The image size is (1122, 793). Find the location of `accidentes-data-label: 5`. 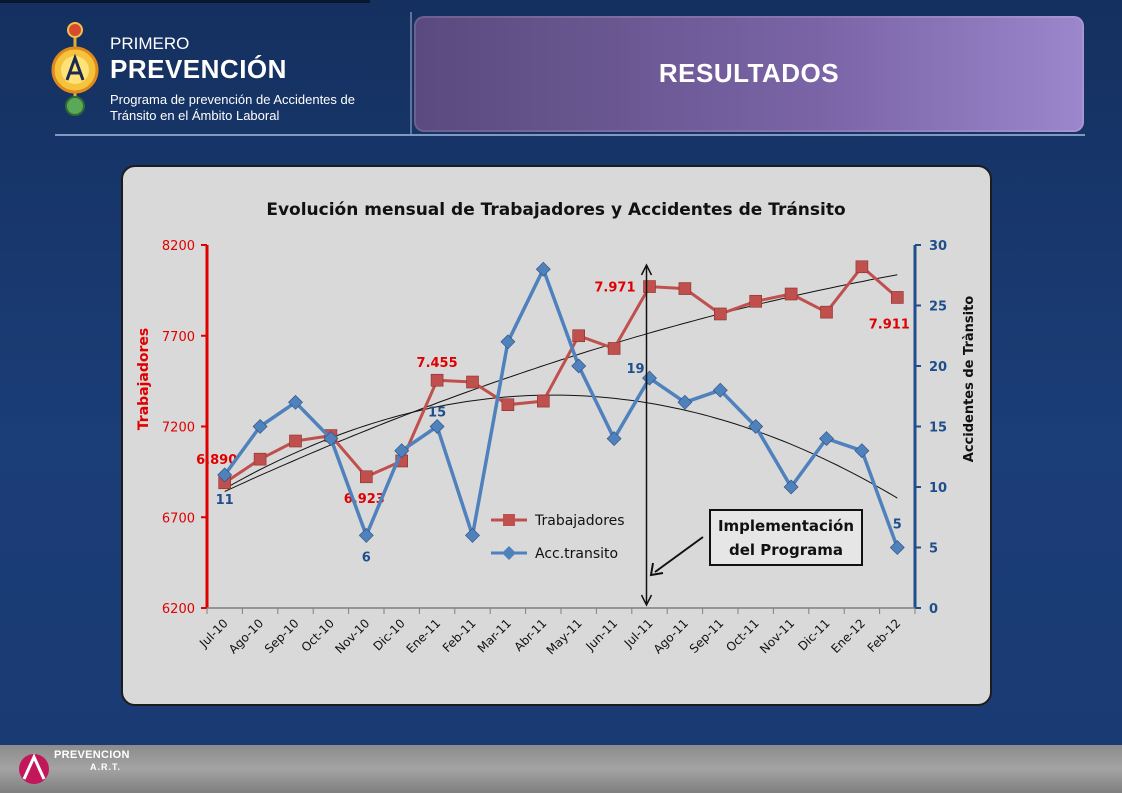

accidentes-data-label: 5 is located at coordinates (897, 525).